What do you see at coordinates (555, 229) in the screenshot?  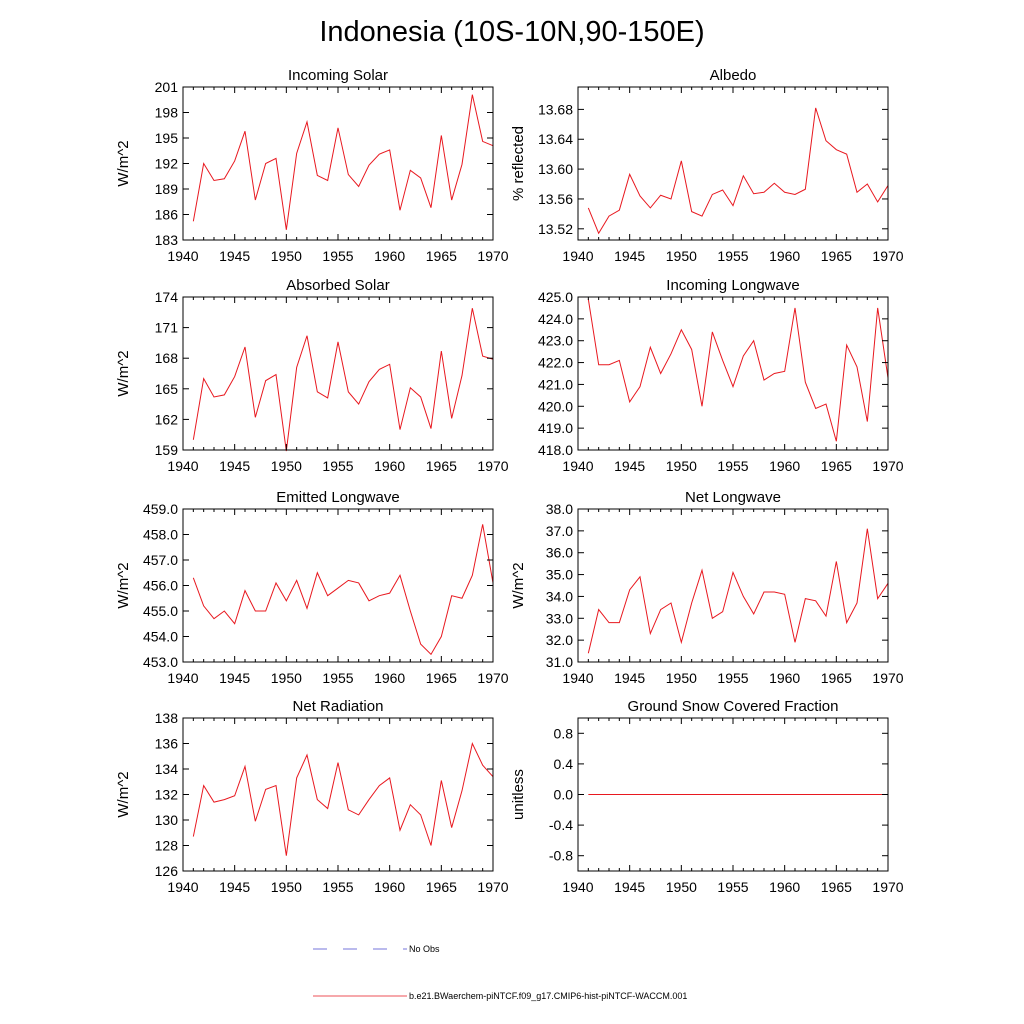 I see `albedo-y-tick-label: 13.52` at bounding box center [555, 229].